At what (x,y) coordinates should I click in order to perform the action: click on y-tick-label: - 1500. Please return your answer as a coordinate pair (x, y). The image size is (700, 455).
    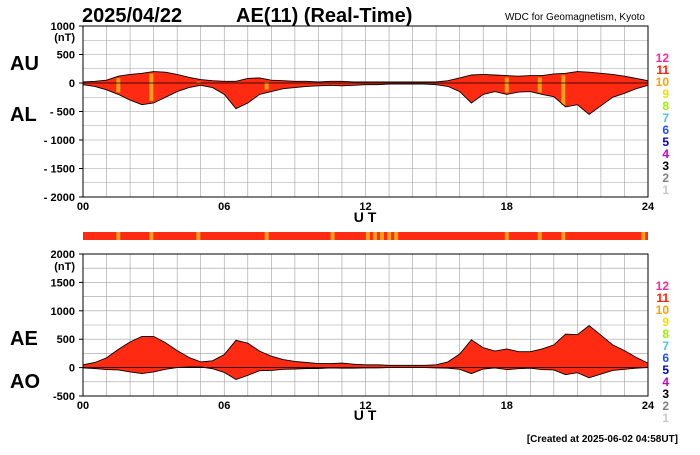
    Looking at the image, I should click on (59, 170).